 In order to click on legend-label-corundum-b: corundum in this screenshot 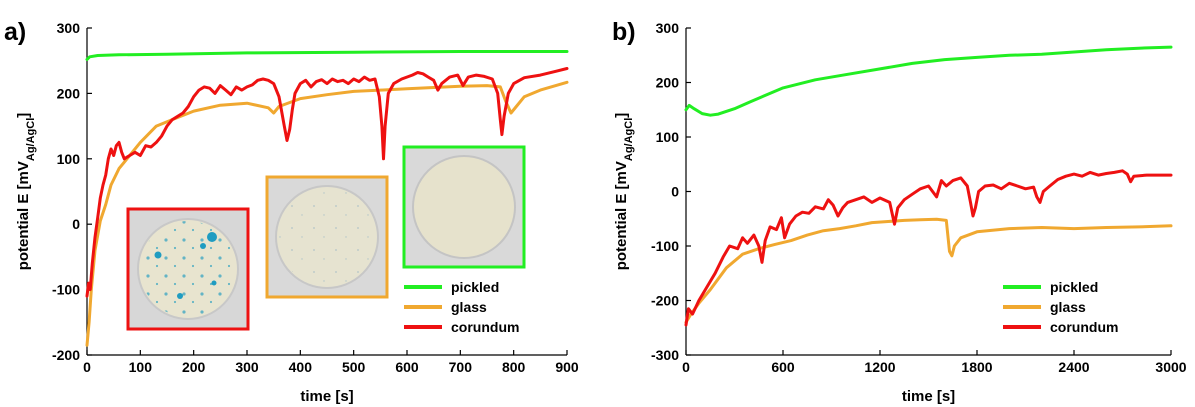, I will do `click(1084, 327)`.